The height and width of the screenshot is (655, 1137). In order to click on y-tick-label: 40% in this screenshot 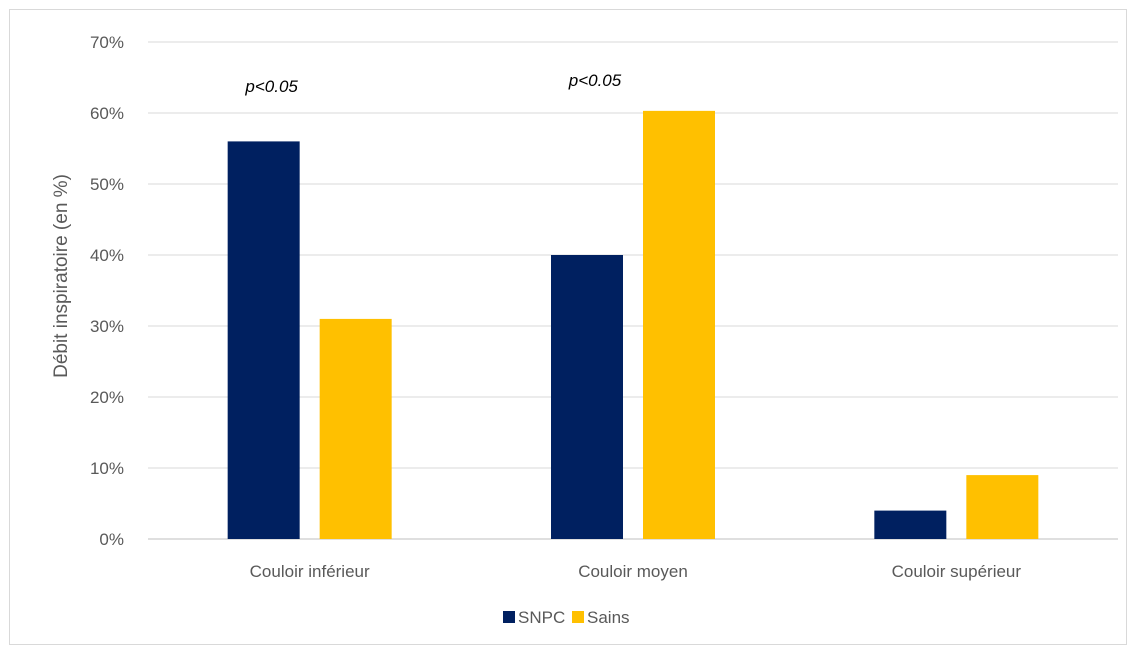, I will do `click(107, 255)`.